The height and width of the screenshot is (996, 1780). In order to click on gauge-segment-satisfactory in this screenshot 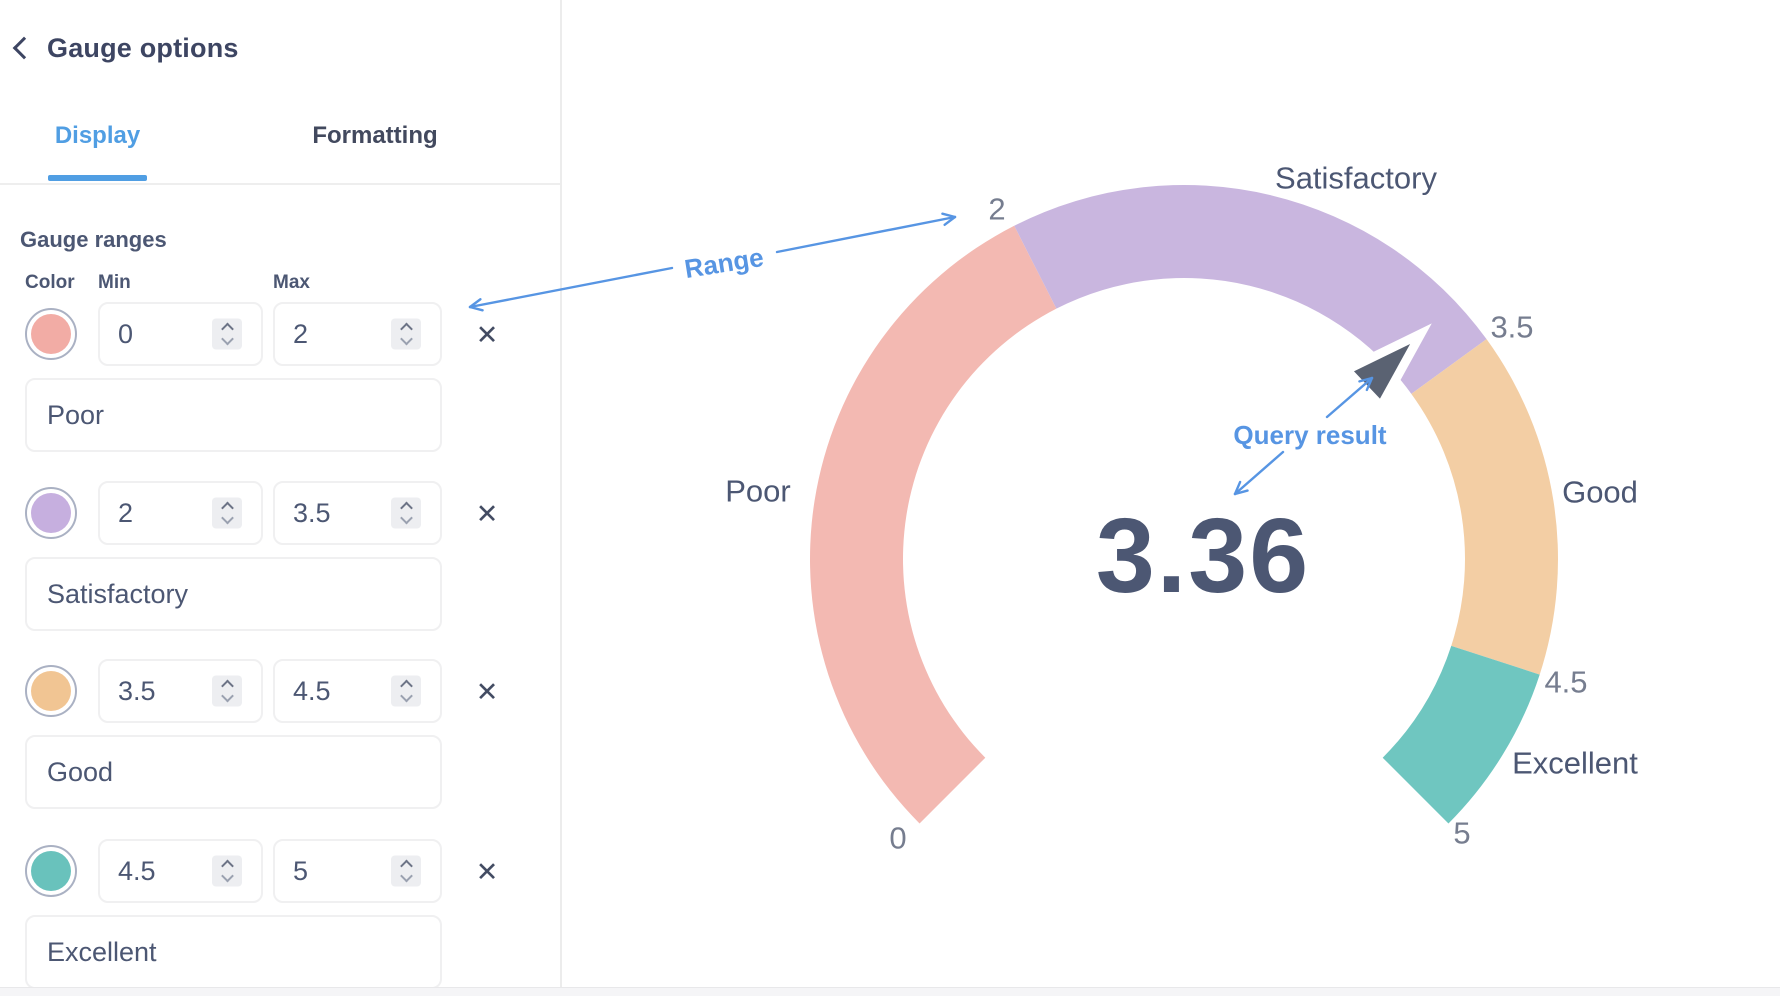, I will do `click(1250, 289)`.